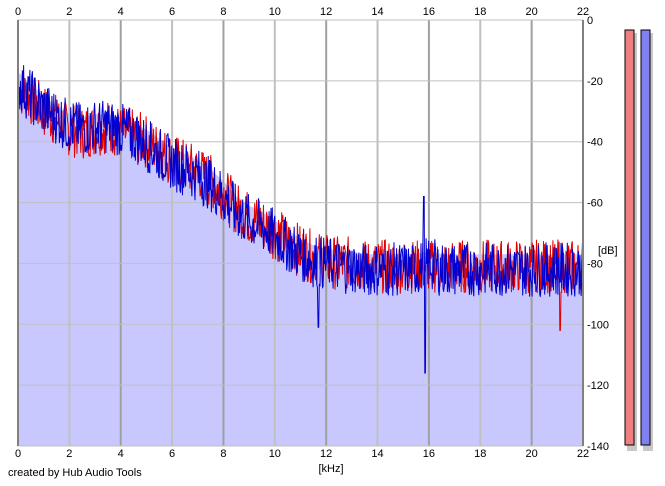  I want to click on y-axis-label: [dB], so click(608, 251).